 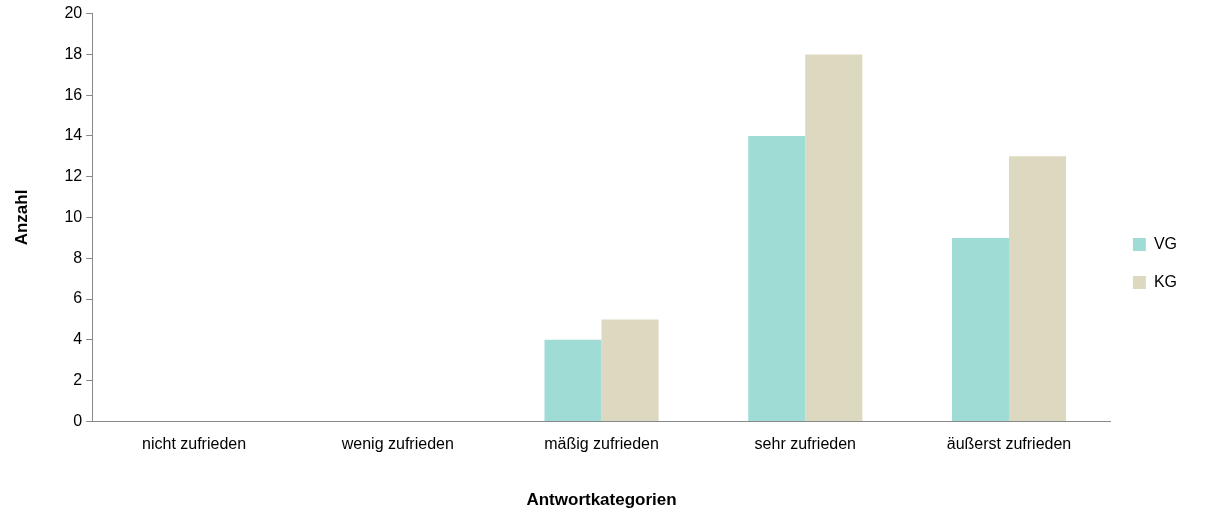 What do you see at coordinates (73, 176) in the screenshot?
I see `y-tick-label: 12` at bounding box center [73, 176].